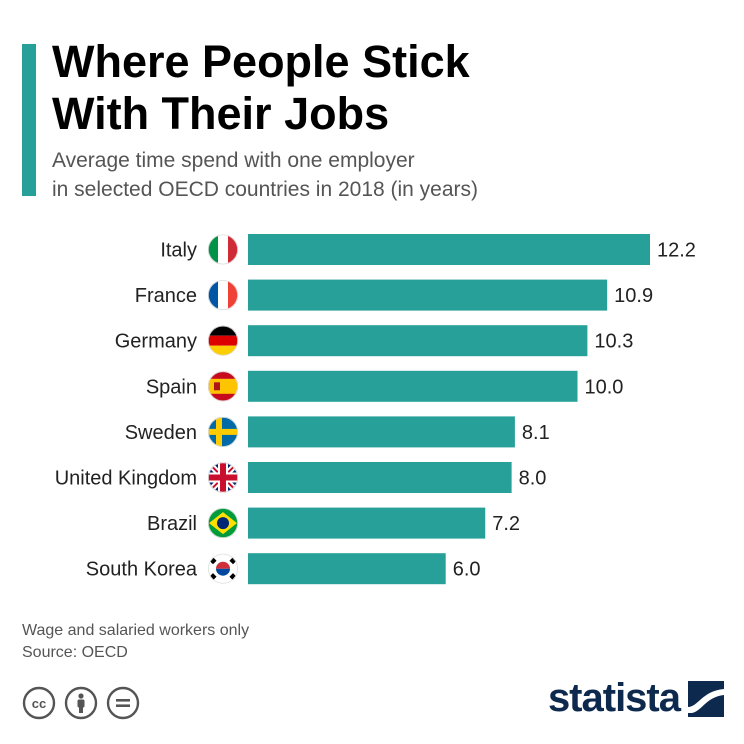 This screenshot has height=744, width=744. What do you see at coordinates (126, 479) in the screenshot?
I see `category-label: United Kingdom` at bounding box center [126, 479].